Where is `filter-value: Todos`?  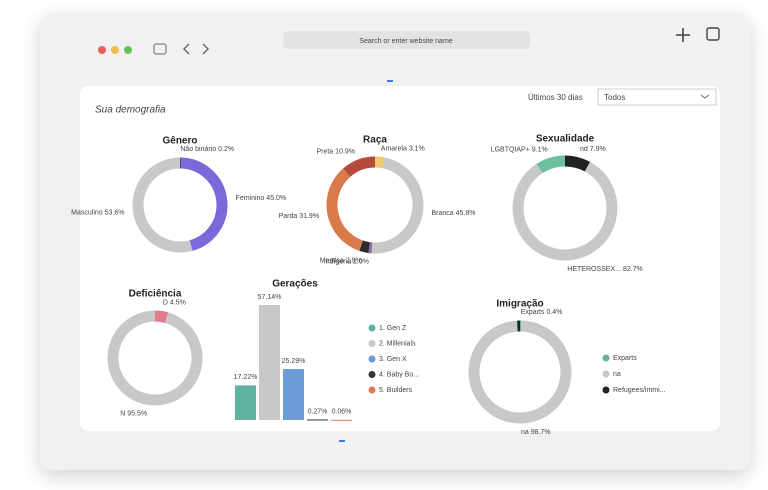
filter-value: Todos is located at coordinates (614, 97).